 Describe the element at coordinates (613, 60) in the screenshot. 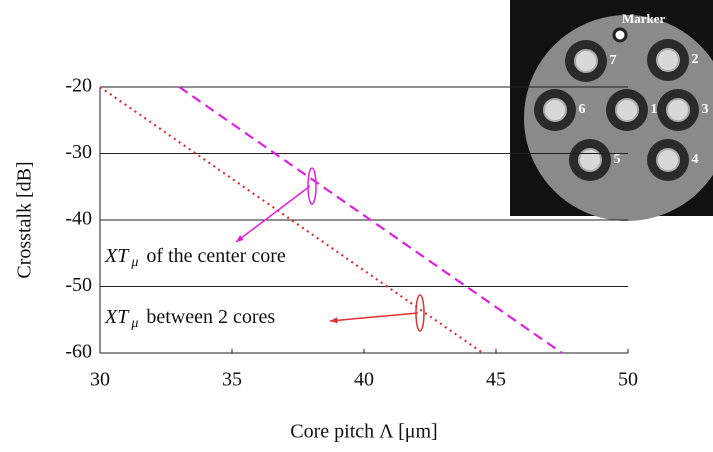

I see `core-label: 7` at that location.